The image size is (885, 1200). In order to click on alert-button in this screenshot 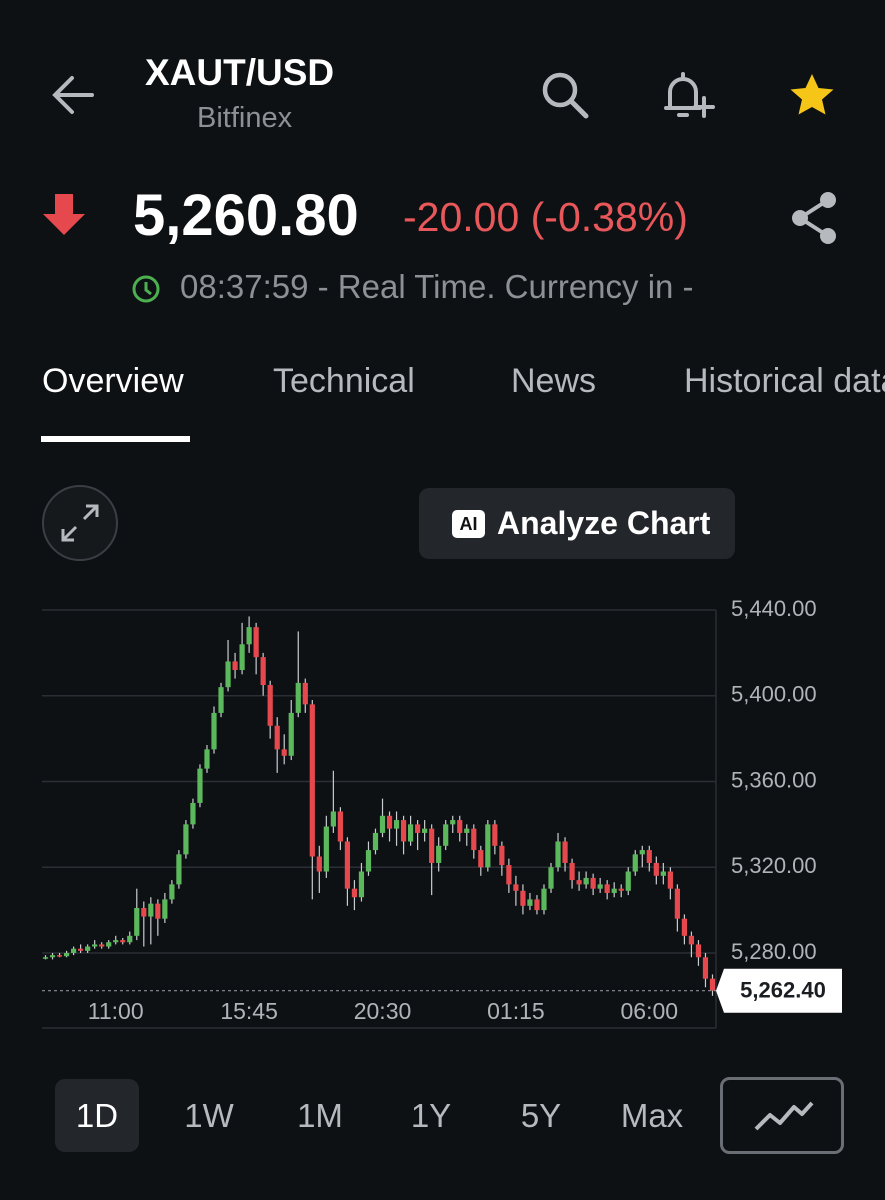, I will do `click(688, 96)`.